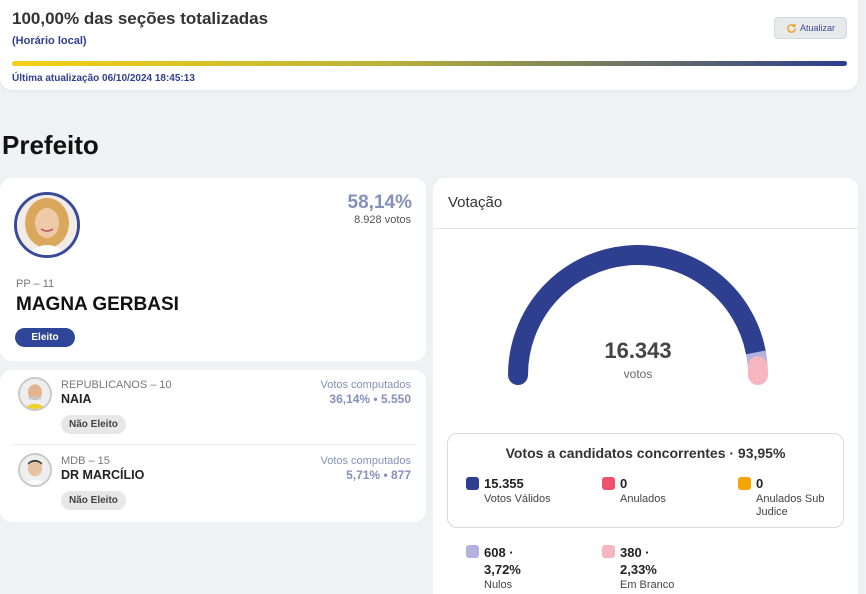 The height and width of the screenshot is (594, 866). Describe the element at coordinates (85, 461) in the screenshot. I see `candidate-party: MDB – 15` at that location.